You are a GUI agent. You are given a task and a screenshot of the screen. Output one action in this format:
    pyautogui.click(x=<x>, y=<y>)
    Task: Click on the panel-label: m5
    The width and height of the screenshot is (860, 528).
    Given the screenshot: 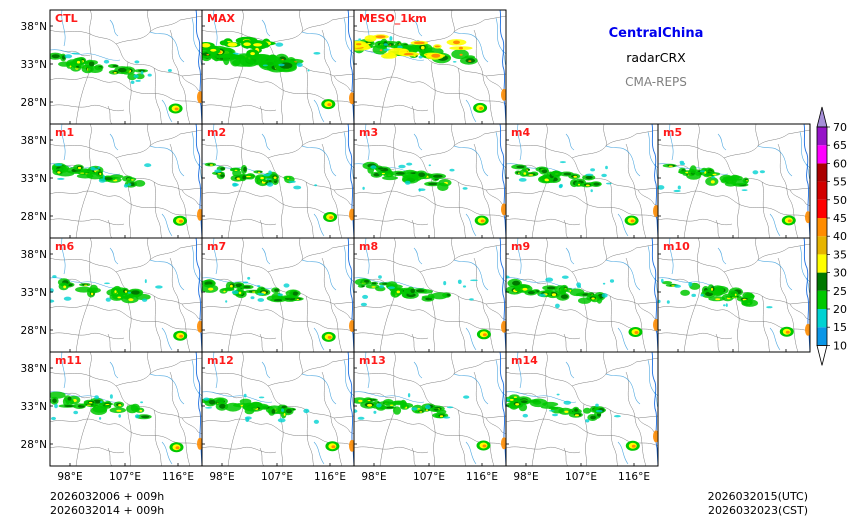 What is the action you would take?
    pyautogui.click(x=672, y=132)
    